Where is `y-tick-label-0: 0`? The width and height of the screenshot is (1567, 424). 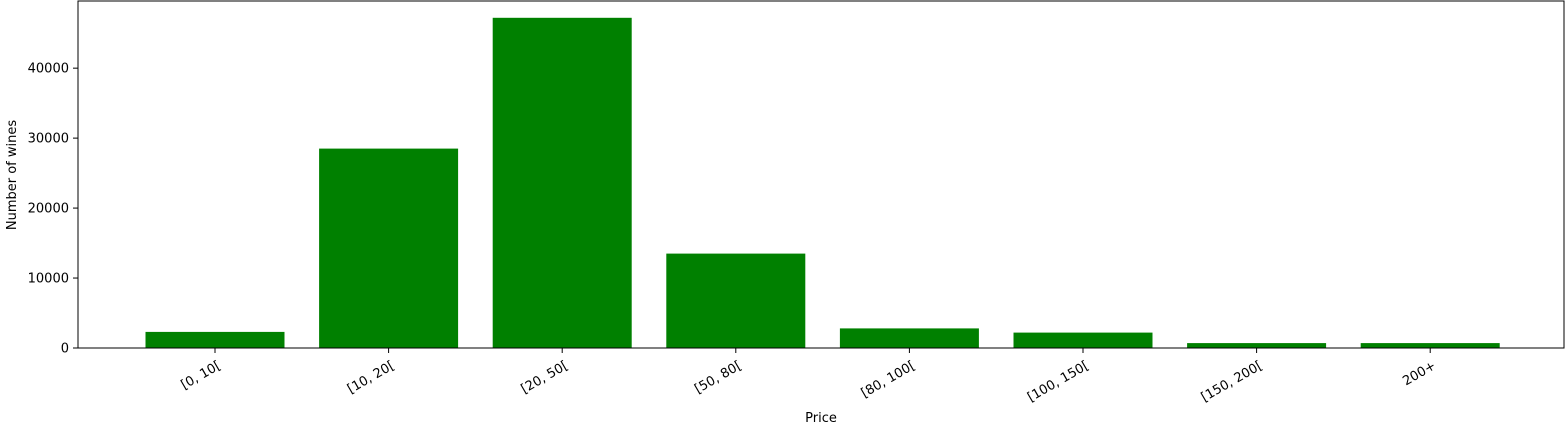
y-tick-label-0: 0 is located at coordinates (65, 349).